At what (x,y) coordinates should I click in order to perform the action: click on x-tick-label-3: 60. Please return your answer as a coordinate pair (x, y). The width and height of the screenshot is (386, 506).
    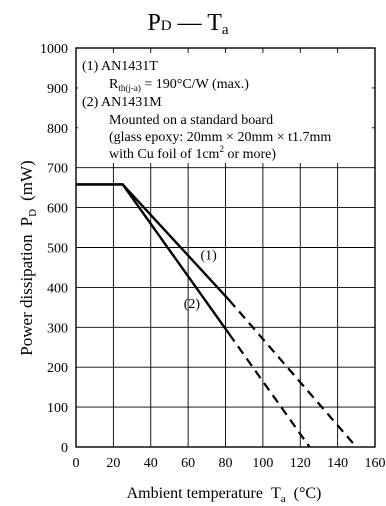
    Looking at the image, I should click on (188, 463).